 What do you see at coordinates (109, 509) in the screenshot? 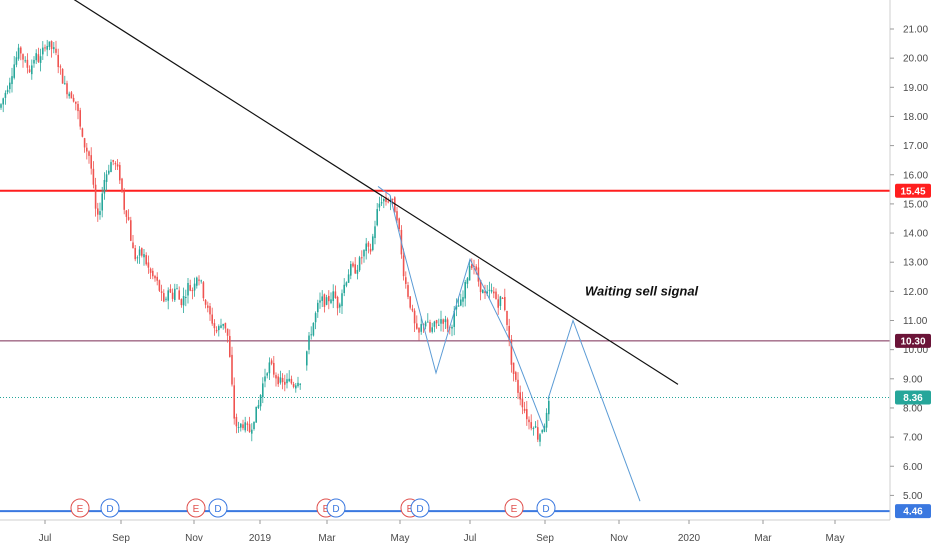
I see `event-label: D` at bounding box center [109, 509].